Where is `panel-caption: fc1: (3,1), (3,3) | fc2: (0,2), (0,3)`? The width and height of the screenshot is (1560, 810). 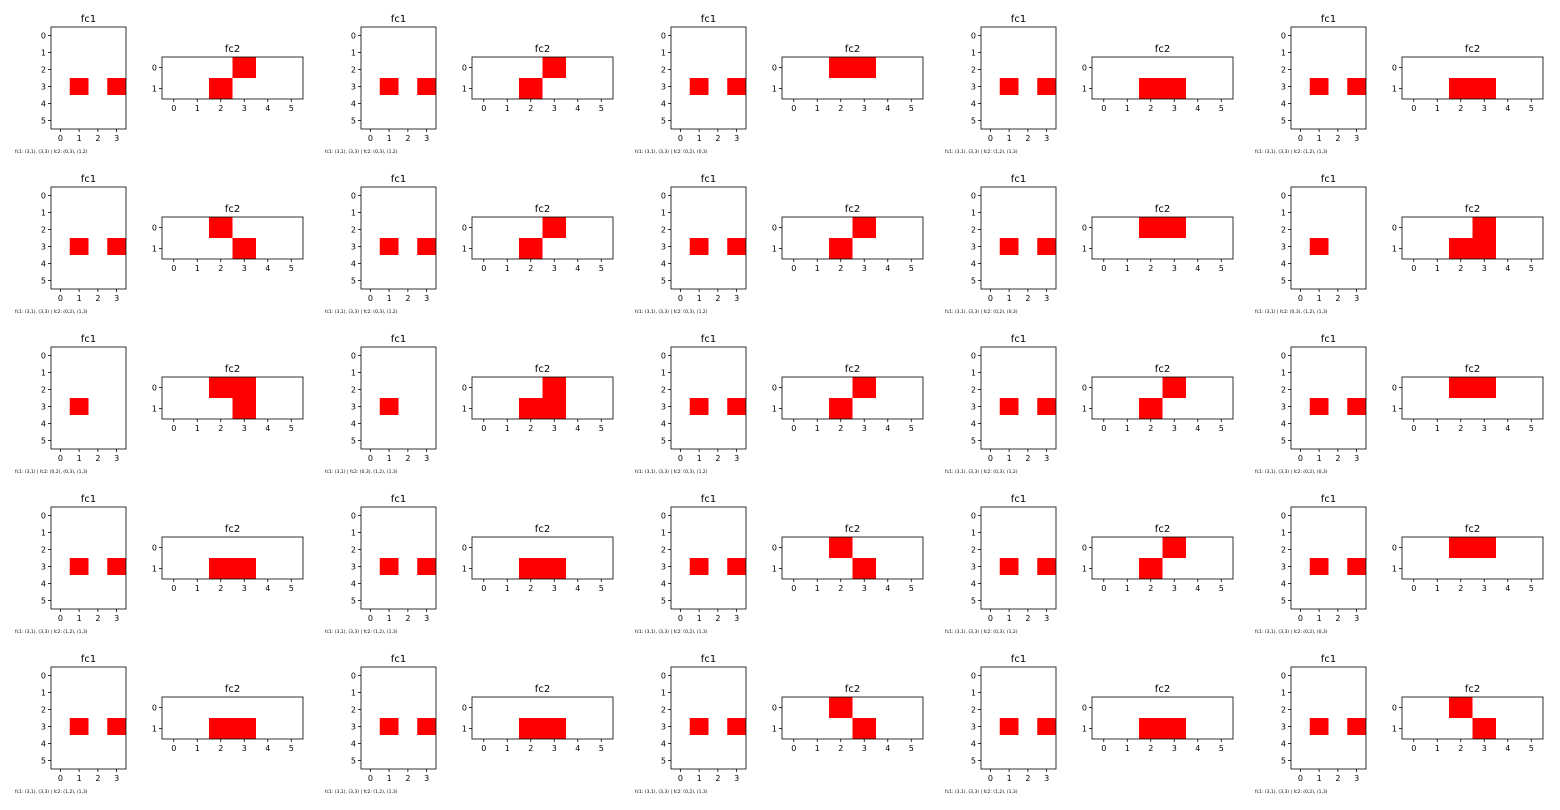
panel-caption: fc1: (3,1), (3,3) | fc2: (0,2), (0,3) is located at coordinates (1291, 632).